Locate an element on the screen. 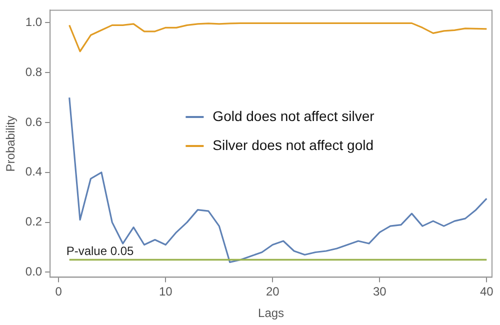 The width and height of the screenshot is (500, 325). y-tick-label: 0.8 is located at coordinates (33, 71).